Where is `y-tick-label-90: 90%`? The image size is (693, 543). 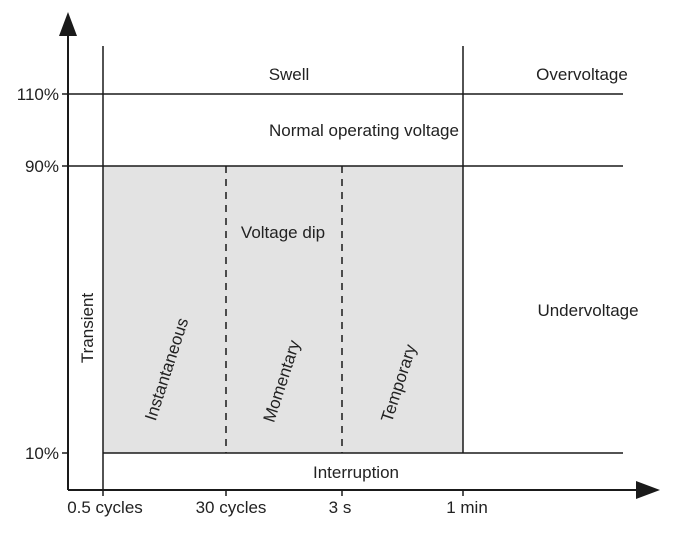
y-tick-label-90: 90% is located at coordinates (42, 166).